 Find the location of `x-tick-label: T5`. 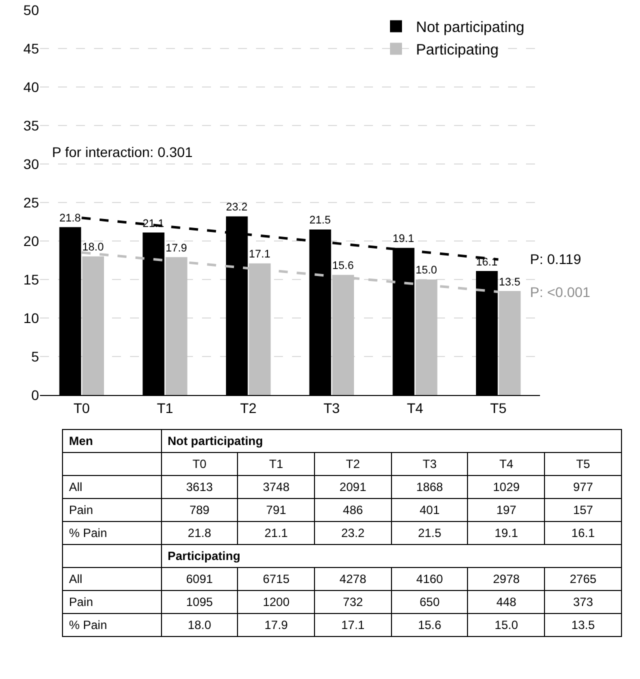

x-tick-label: T5 is located at coordinates (498, 408).